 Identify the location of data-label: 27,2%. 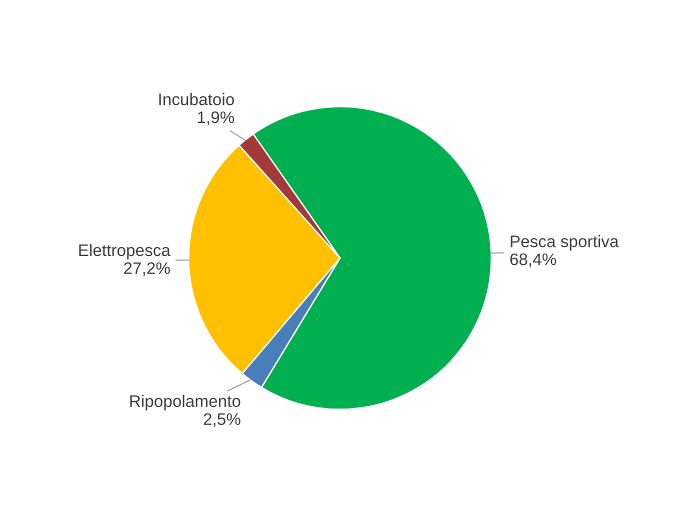
(147, 269).